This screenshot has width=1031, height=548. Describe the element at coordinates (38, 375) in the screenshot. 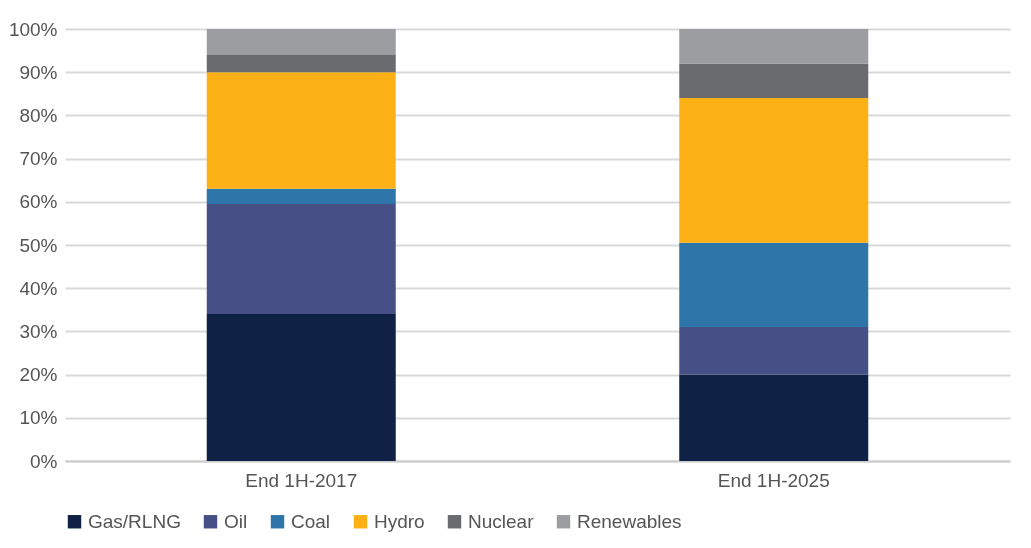

I see `y-tick-label: 20%` at that location.